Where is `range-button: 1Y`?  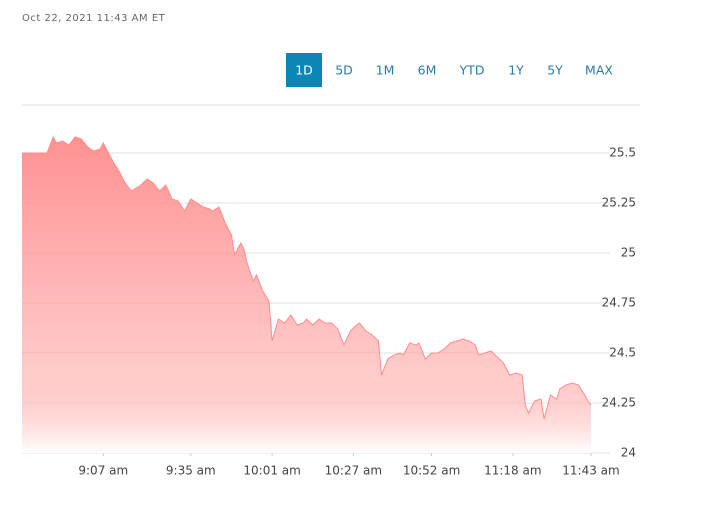
range-button: 1Y is located at coordinates (516, 70).